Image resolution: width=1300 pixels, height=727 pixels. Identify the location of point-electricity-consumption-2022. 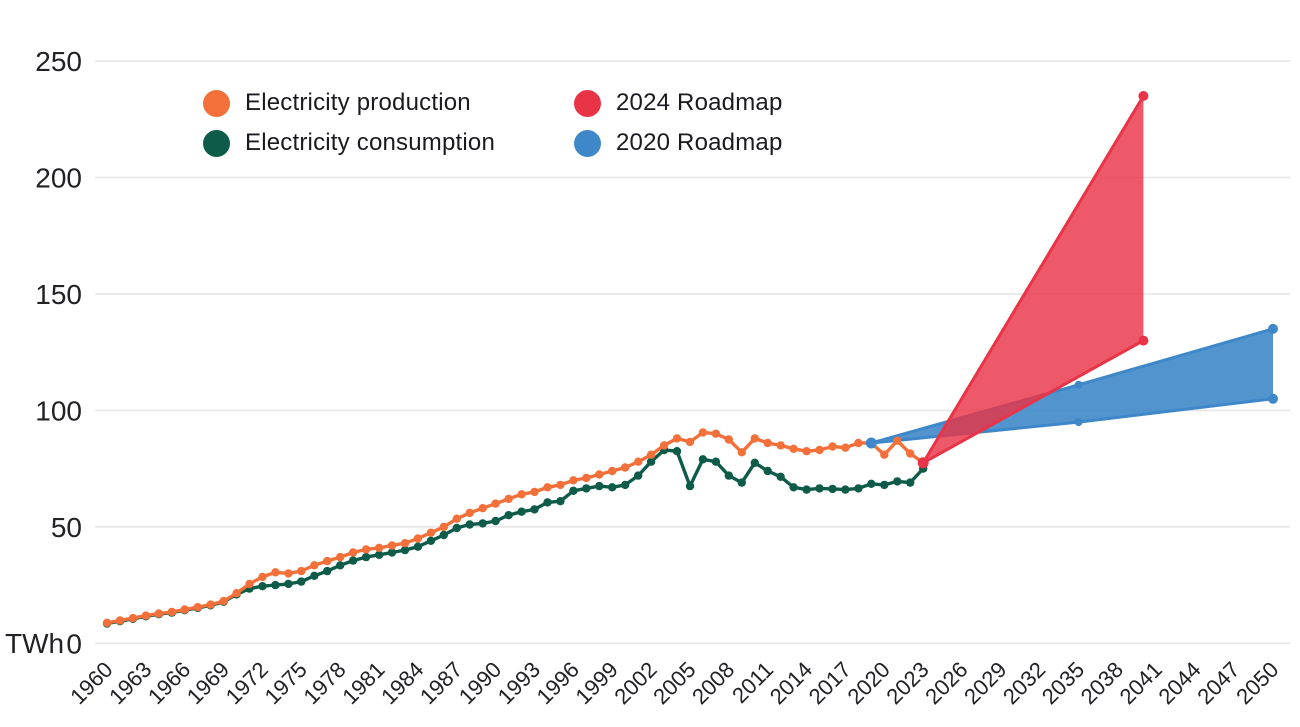
(910, 482).